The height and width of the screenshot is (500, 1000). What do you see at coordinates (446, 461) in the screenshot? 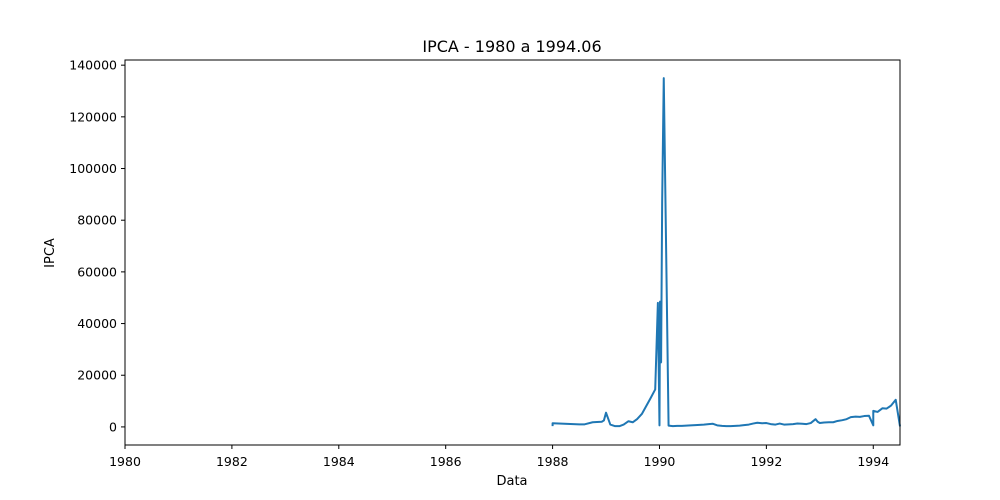
I see `x-tick-label: 1986` at bounding box center [446, 461].